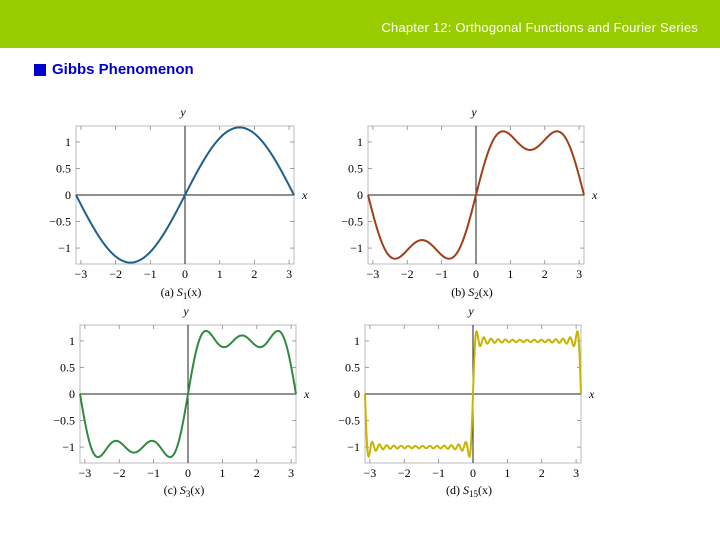  What do you see at coordinates (469, 491) in the screenshot?
I see `chart-caption: (d) S15(x)` at bounding box center [469, 491].